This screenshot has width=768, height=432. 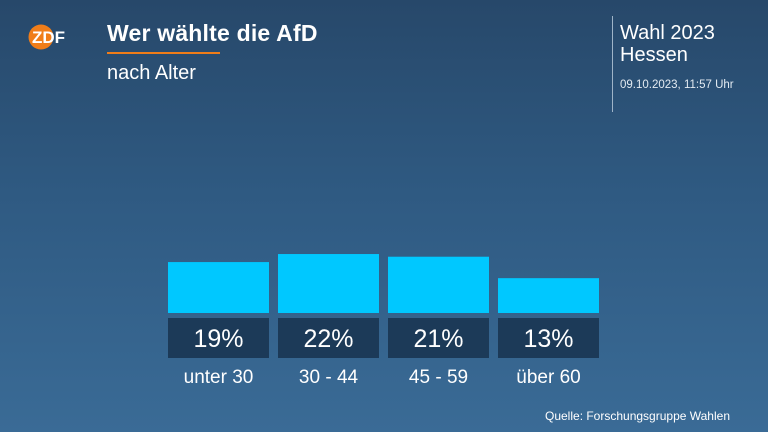 What do you see at coordinates (438, 377) in the screenshot?
I see `category-label-2: 45 - 59` at bounding box center [438, 377].